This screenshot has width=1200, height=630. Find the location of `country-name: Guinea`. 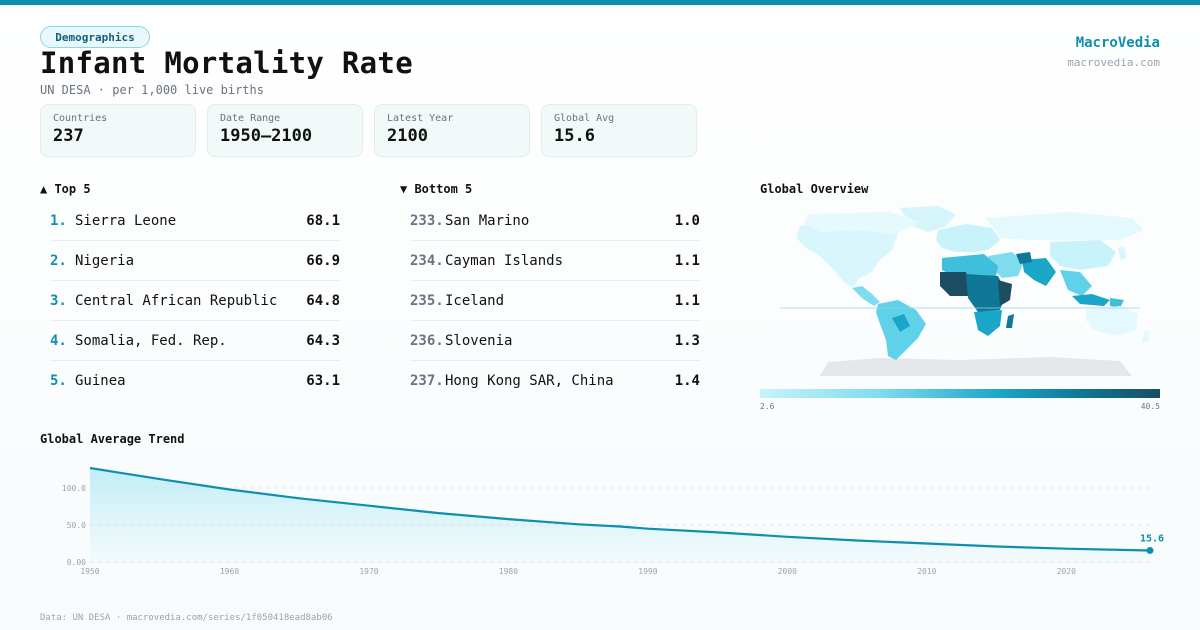

country-name: Guinea is located at coordinates (100, 381).